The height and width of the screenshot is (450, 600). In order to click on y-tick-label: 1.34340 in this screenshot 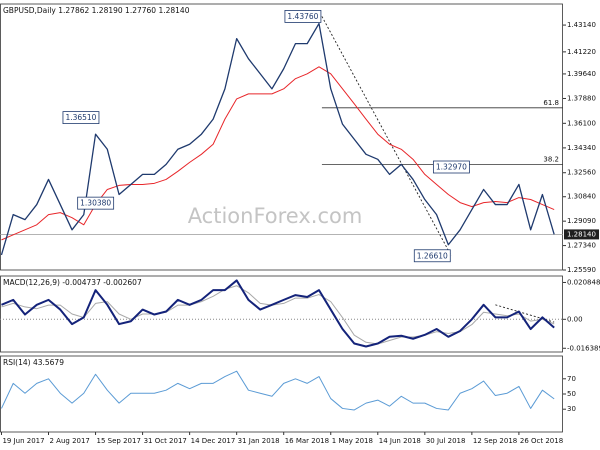, I will do `click(581, 148)`.